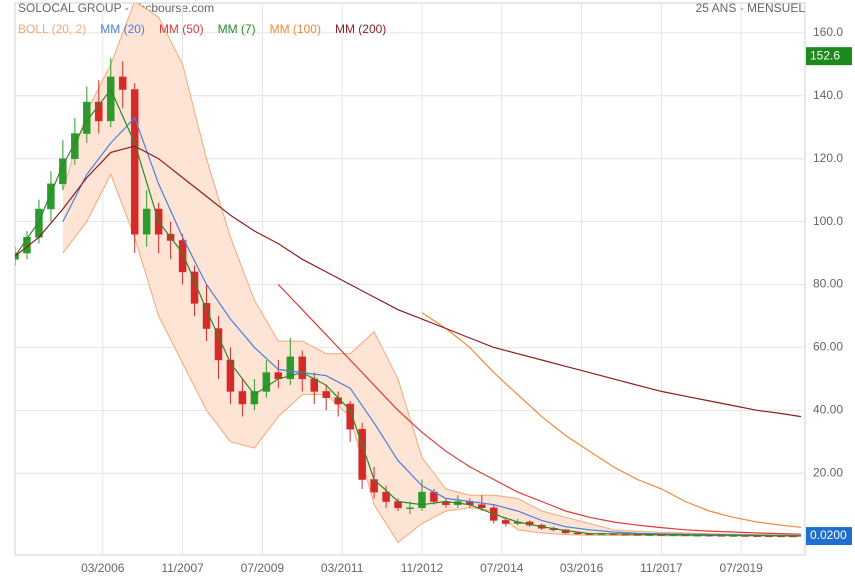  I want to click on y-tick-label: 60.00, so click(828, 347).